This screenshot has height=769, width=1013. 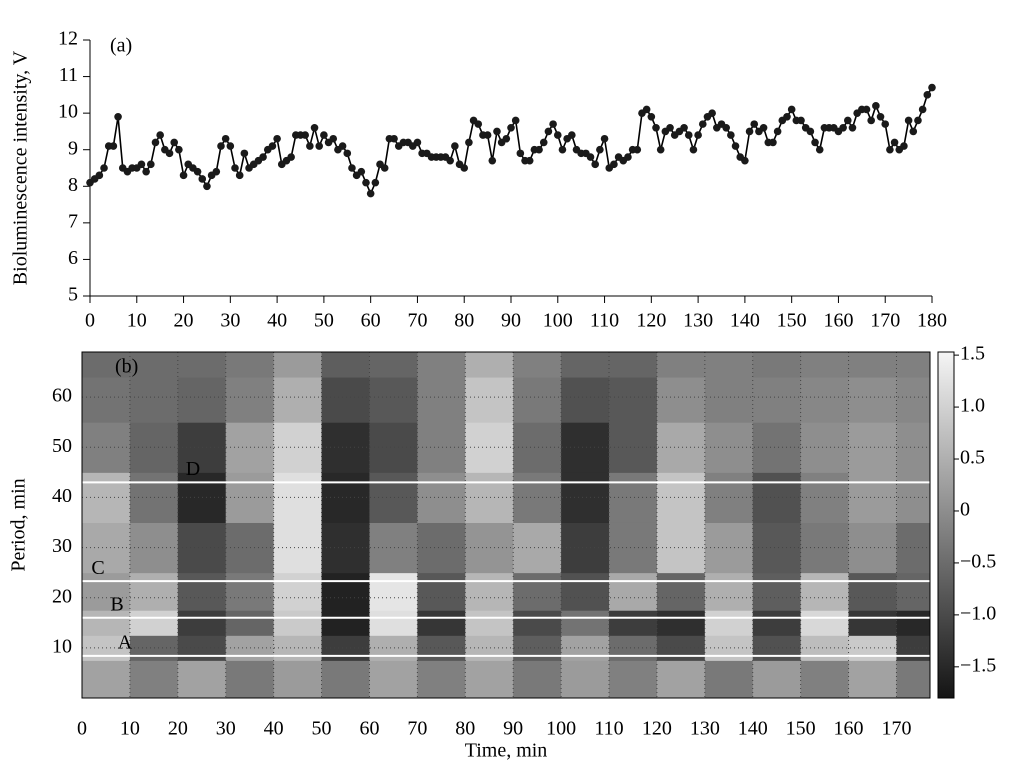 I want to click on y-tick-label: 50, so click(x=62, y=446).